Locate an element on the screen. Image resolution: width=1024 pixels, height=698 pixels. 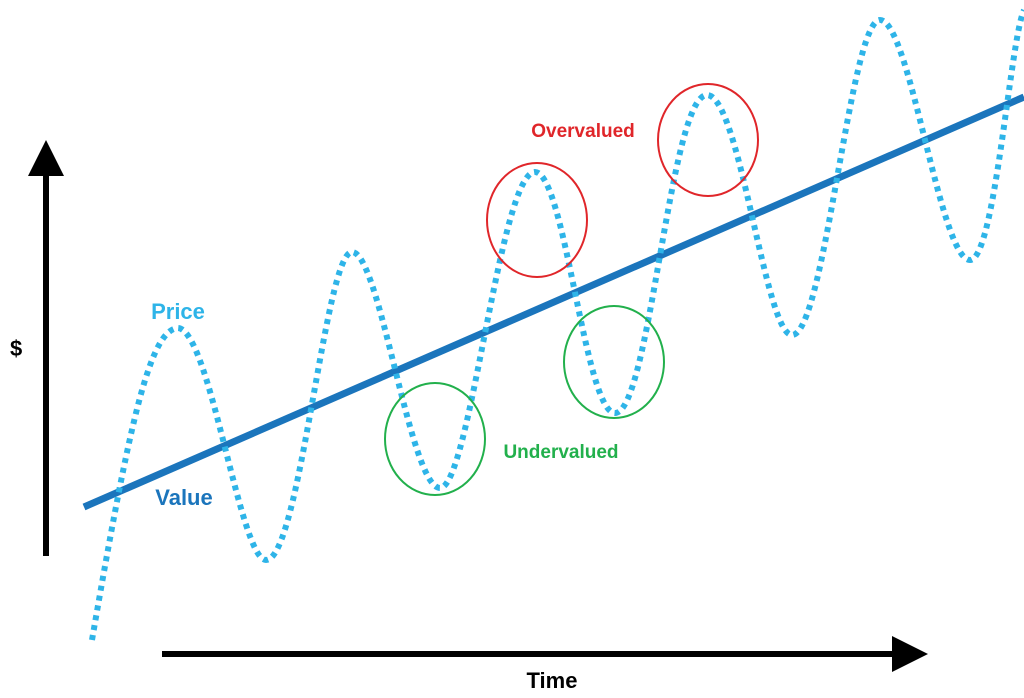
price-label: Price is located at coordinates (178, 311).